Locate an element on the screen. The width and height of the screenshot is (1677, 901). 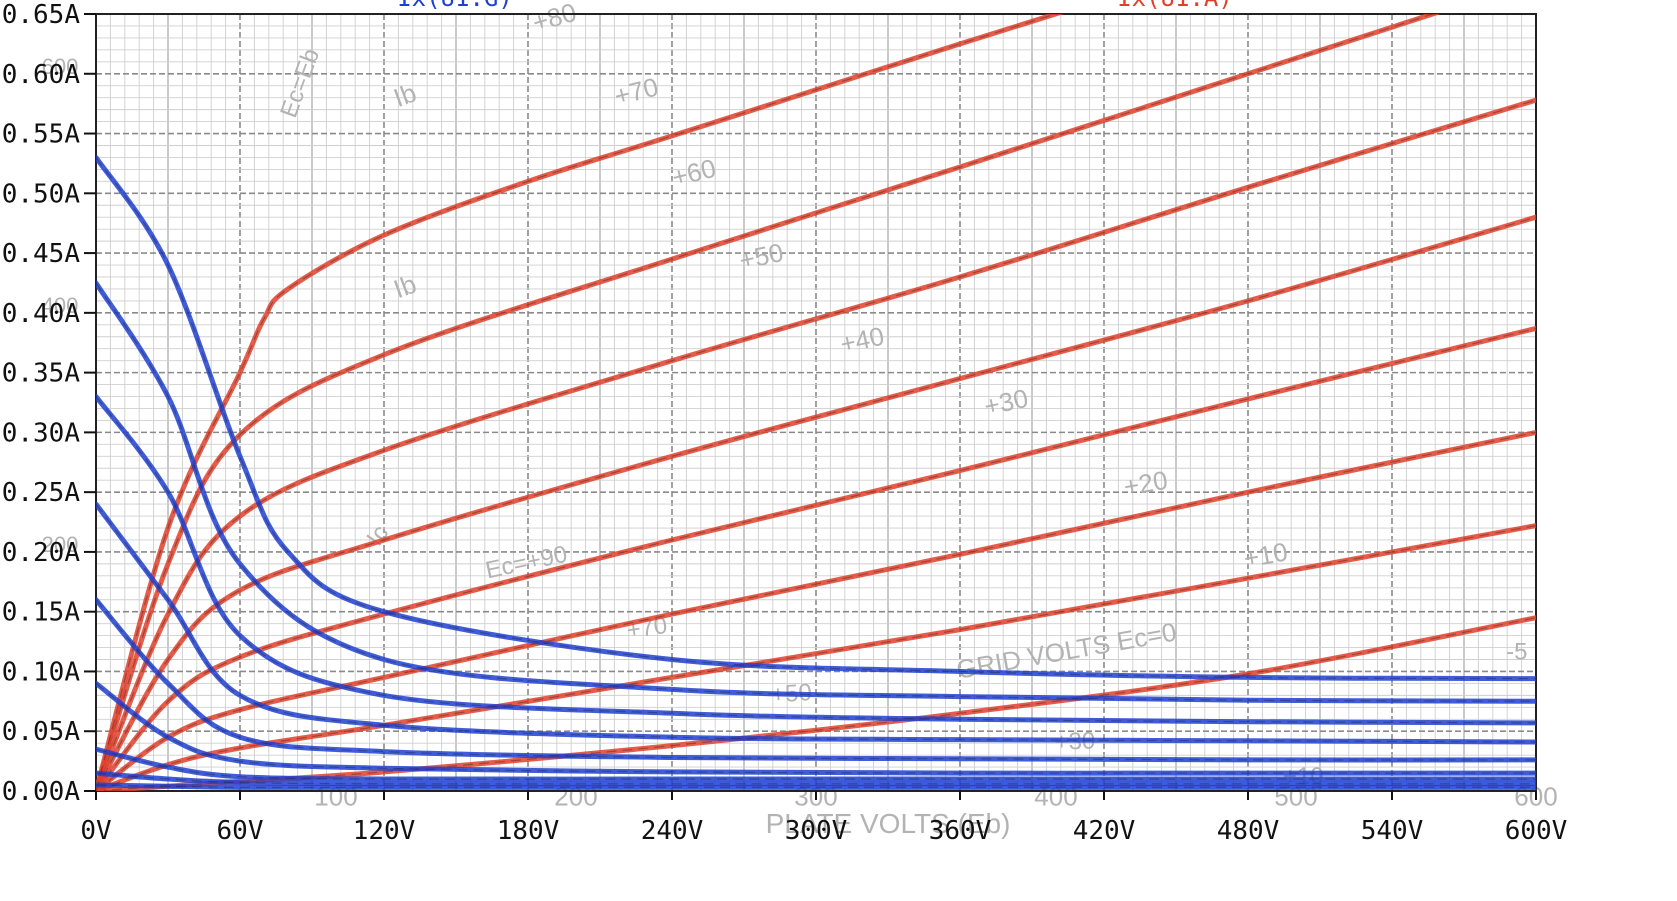
y-tick-label: 0.30A is located at coordinates (41, 433).